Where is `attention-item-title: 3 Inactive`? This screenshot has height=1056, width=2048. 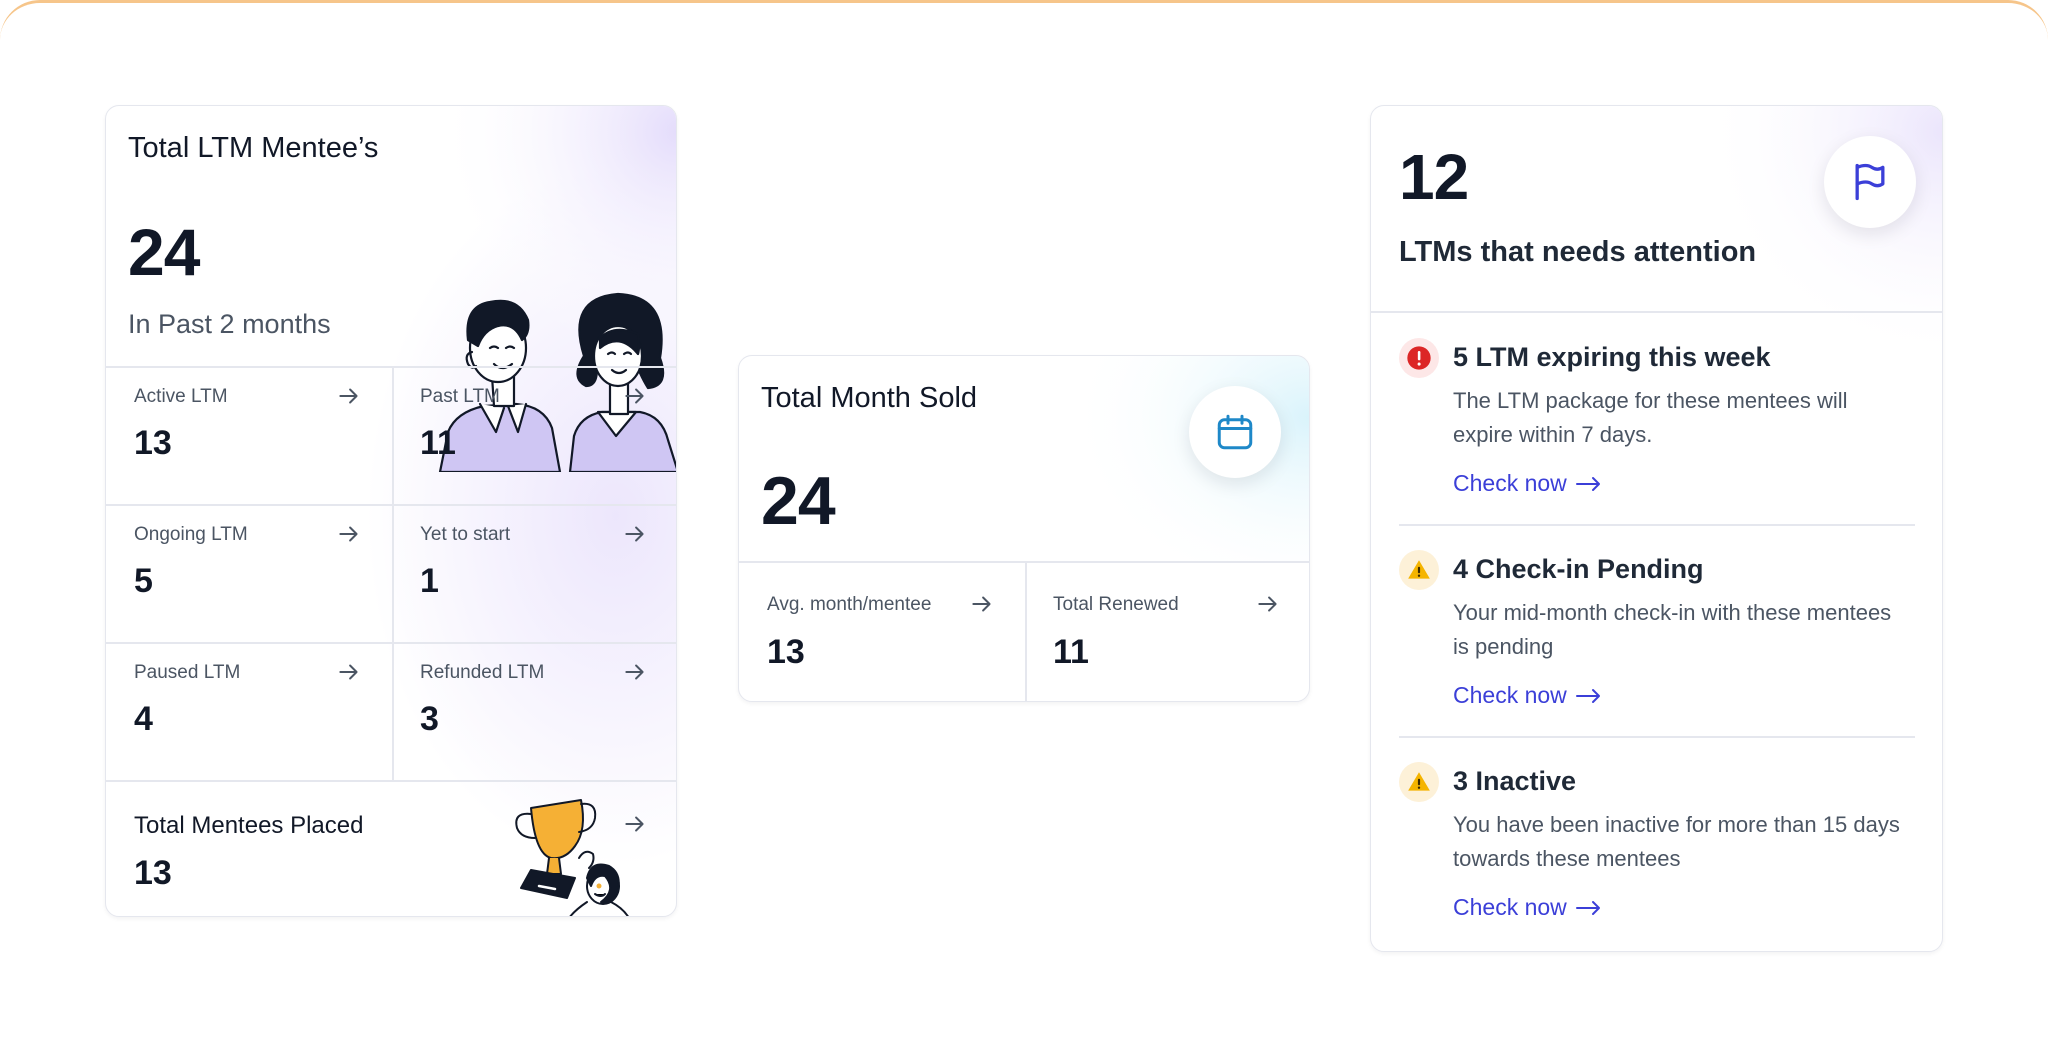
attention-item-title: 3 Inactive is located at coordinates (1515, 781).